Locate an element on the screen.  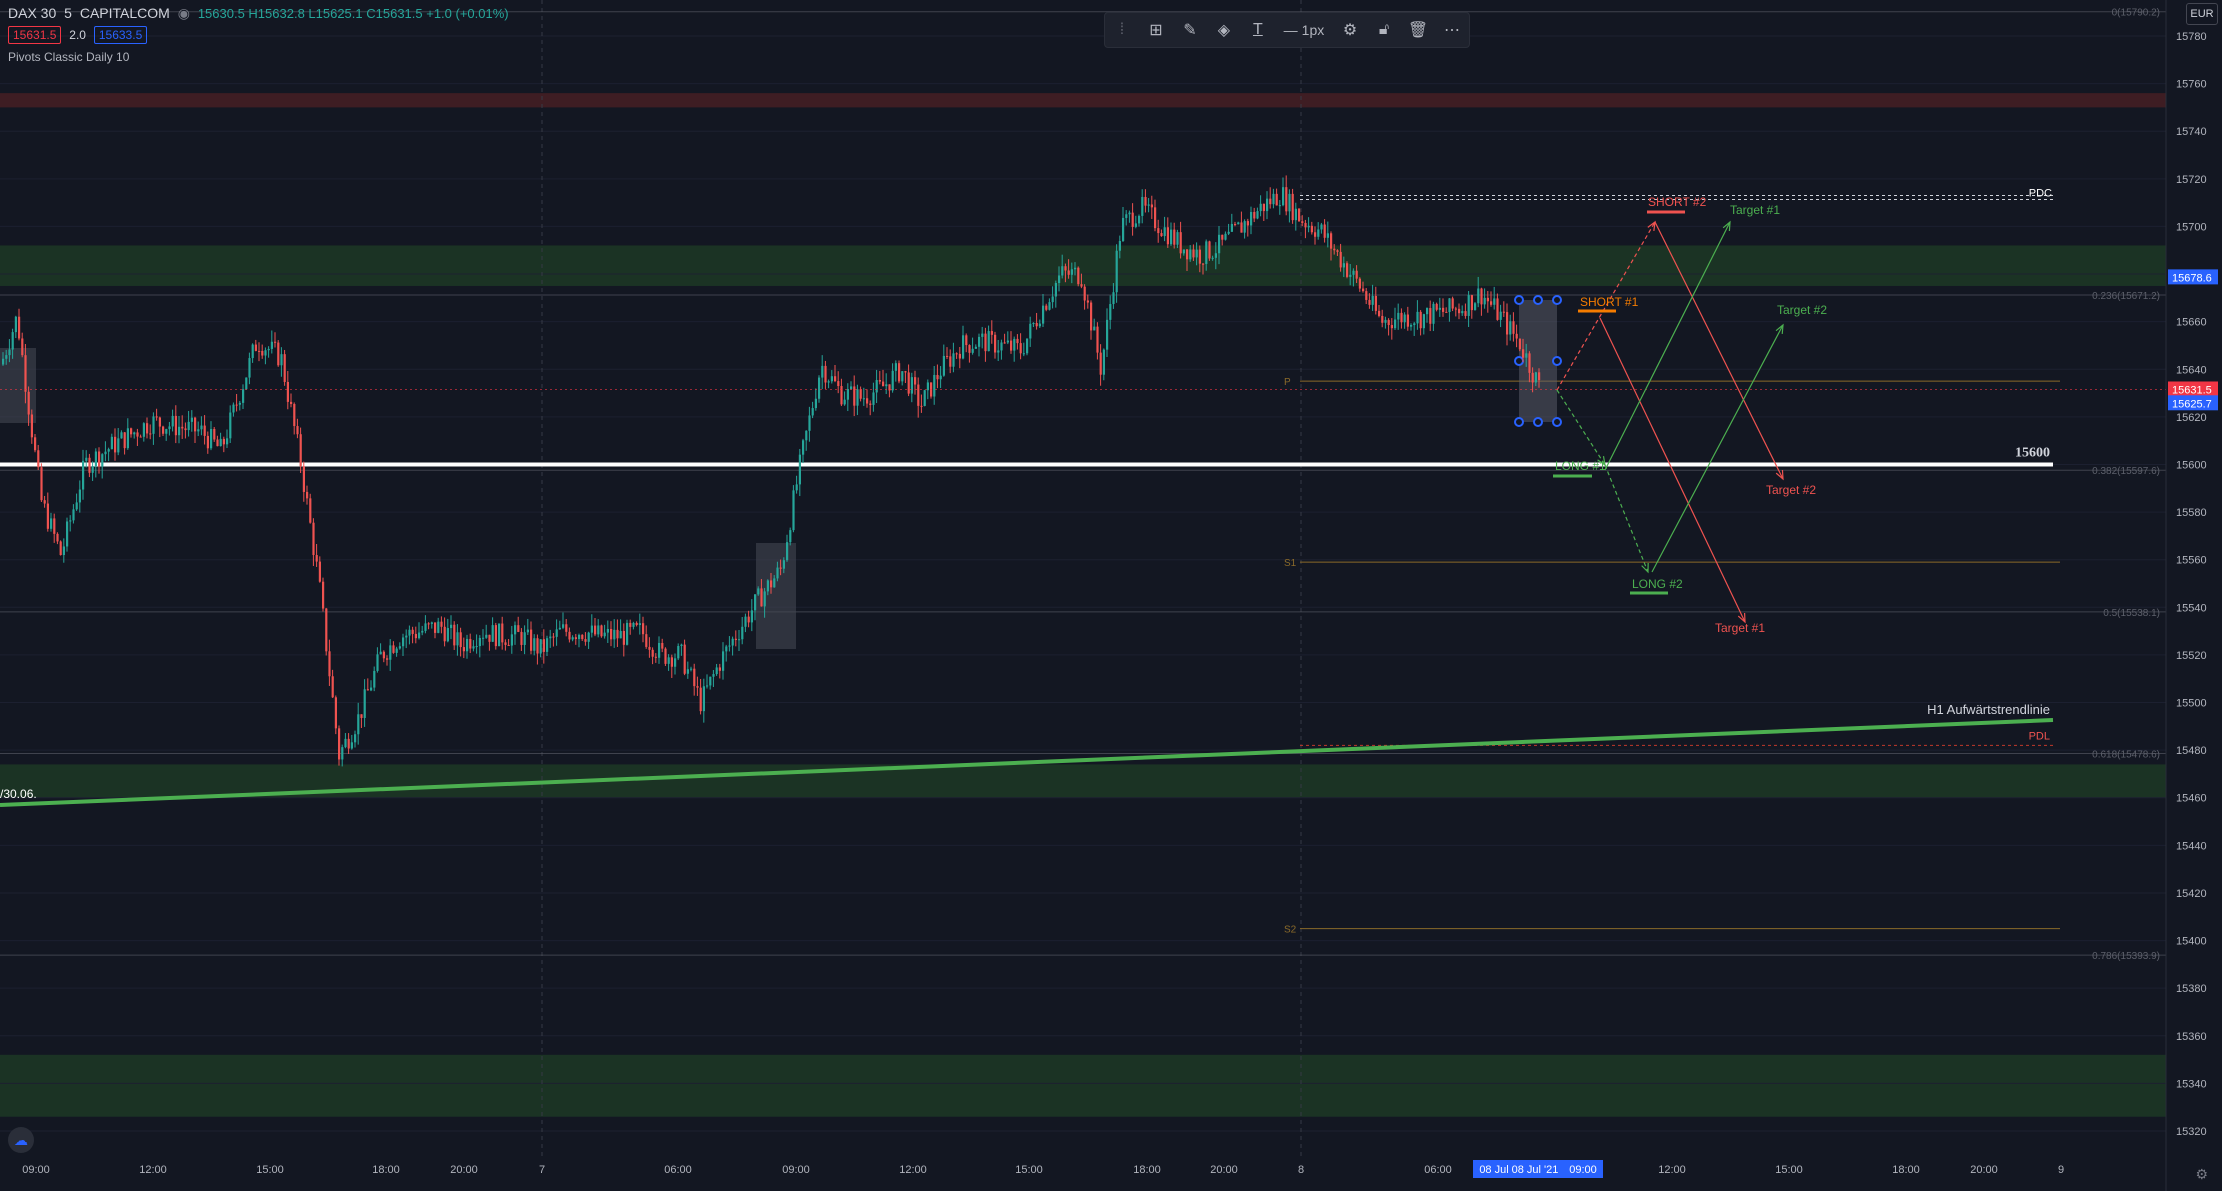
drag-handle-icon: ⁞ is located at coordinates (1122, 29).